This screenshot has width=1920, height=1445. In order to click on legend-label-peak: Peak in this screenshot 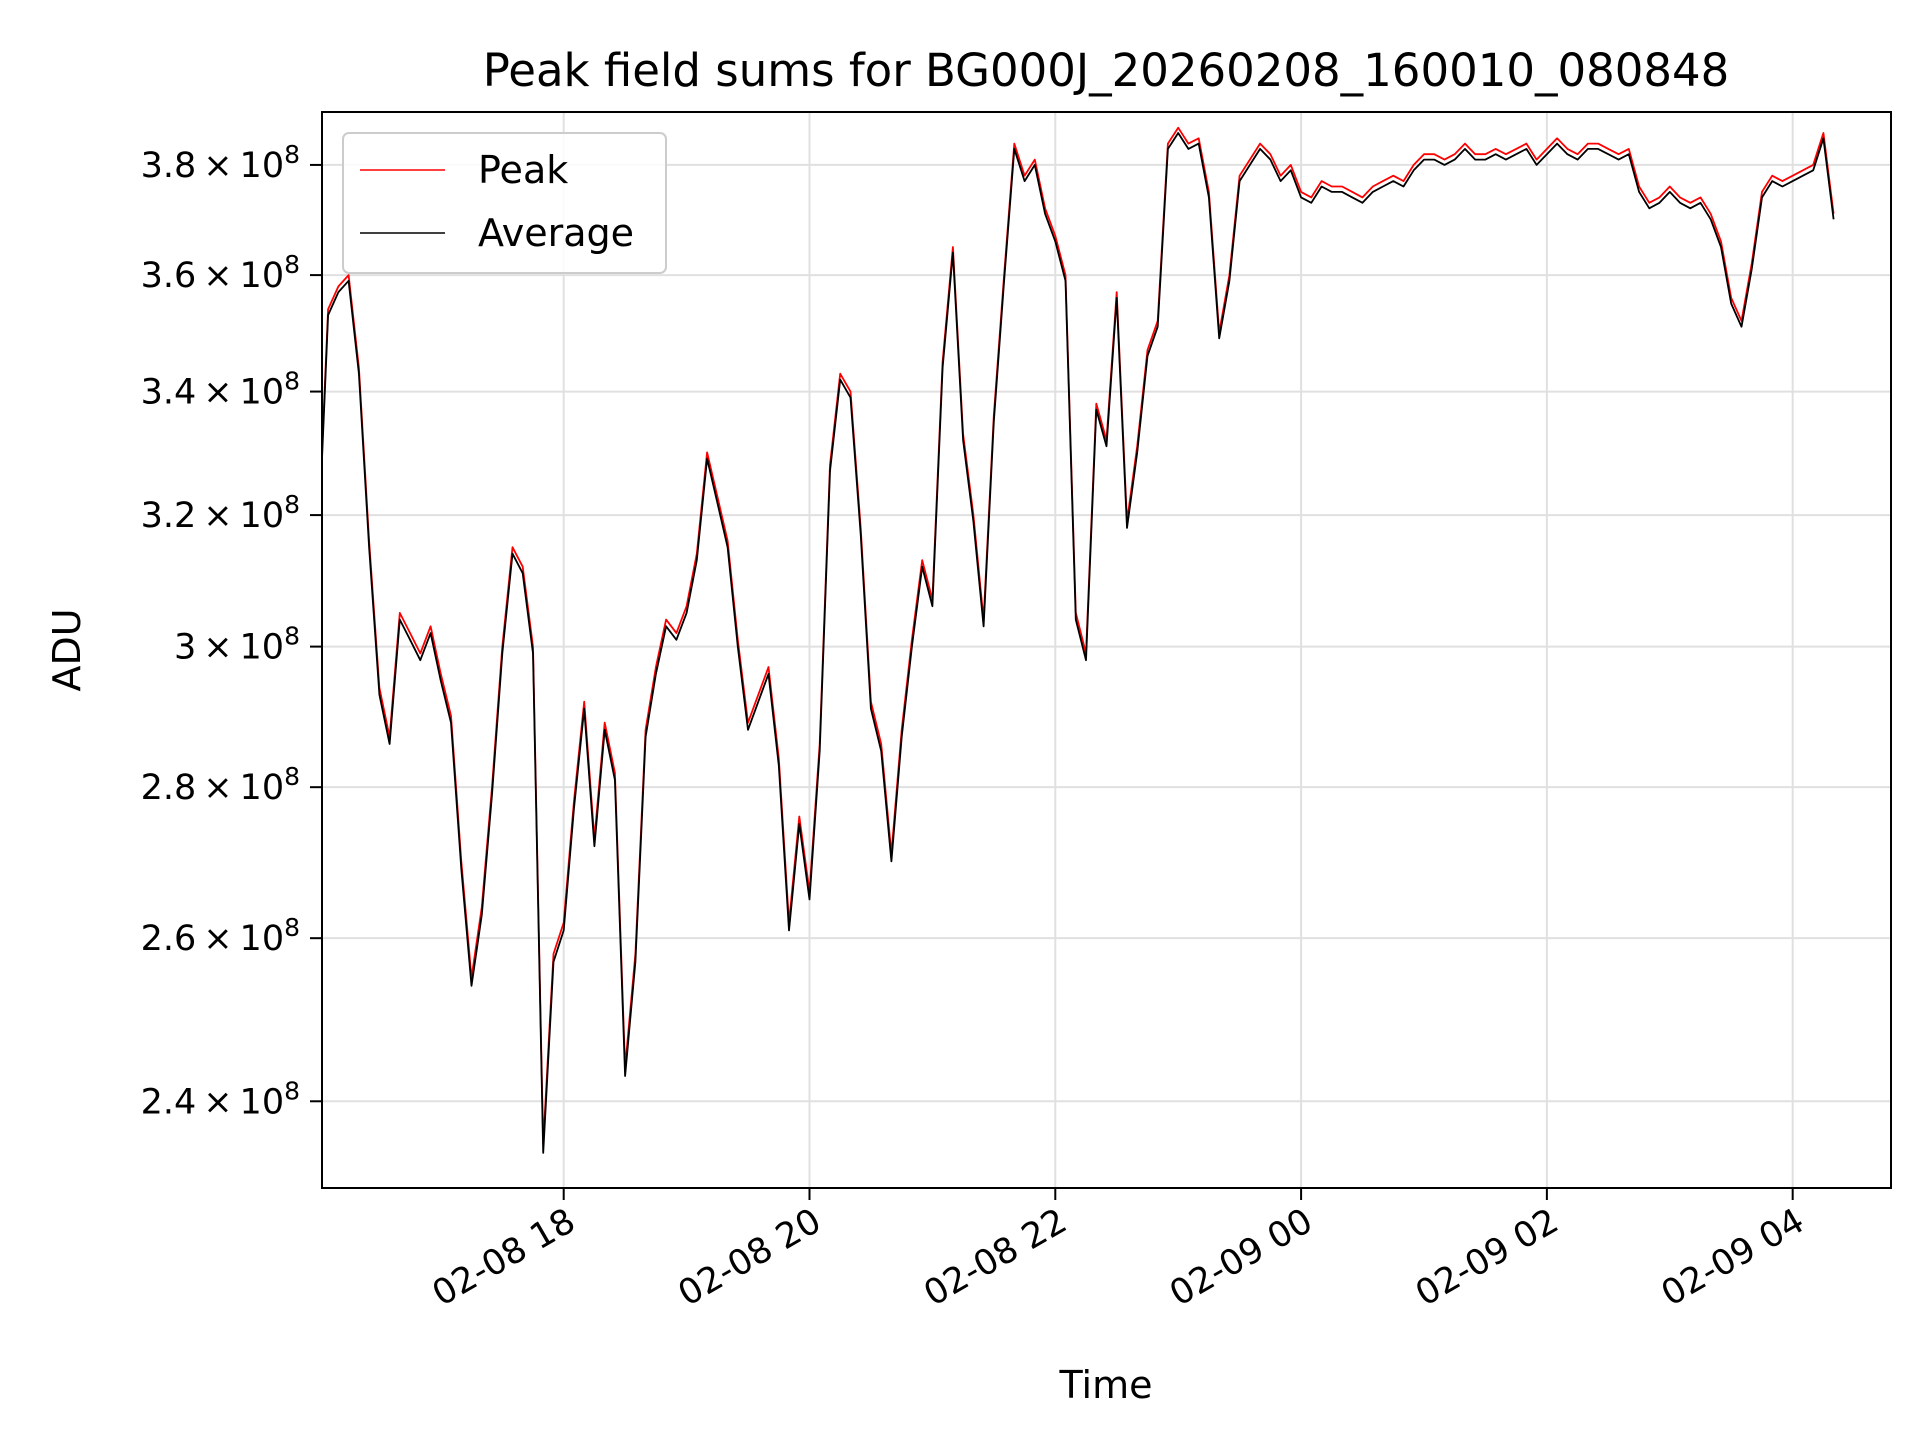, I will do `click(523, 170)`.